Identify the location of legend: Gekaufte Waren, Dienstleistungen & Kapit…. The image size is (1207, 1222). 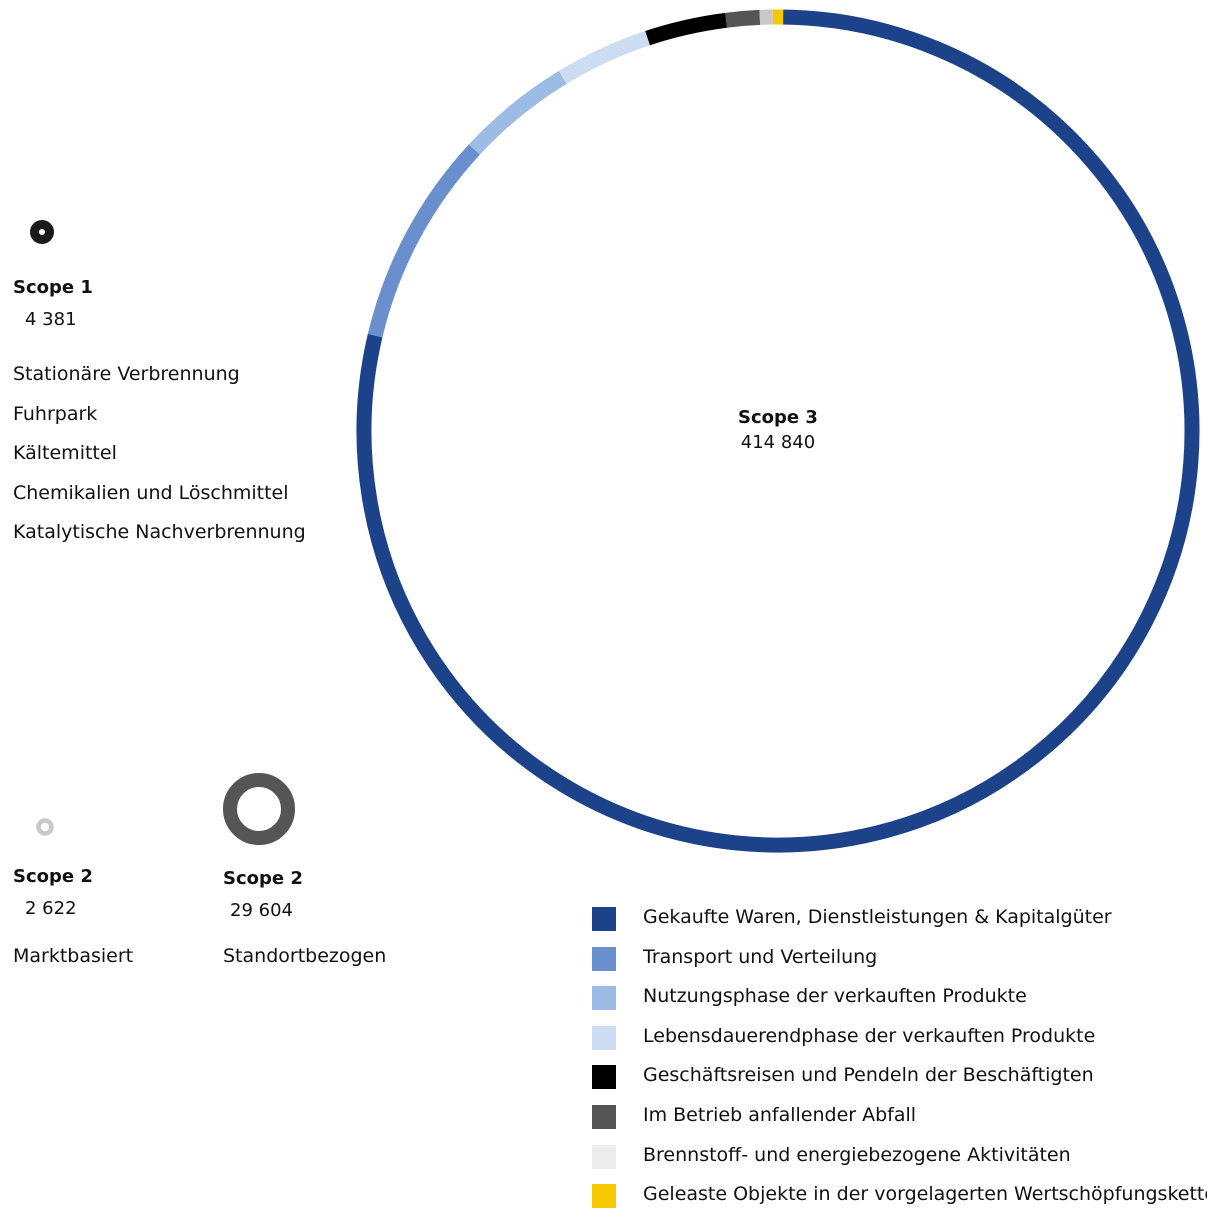
(899, 1063).